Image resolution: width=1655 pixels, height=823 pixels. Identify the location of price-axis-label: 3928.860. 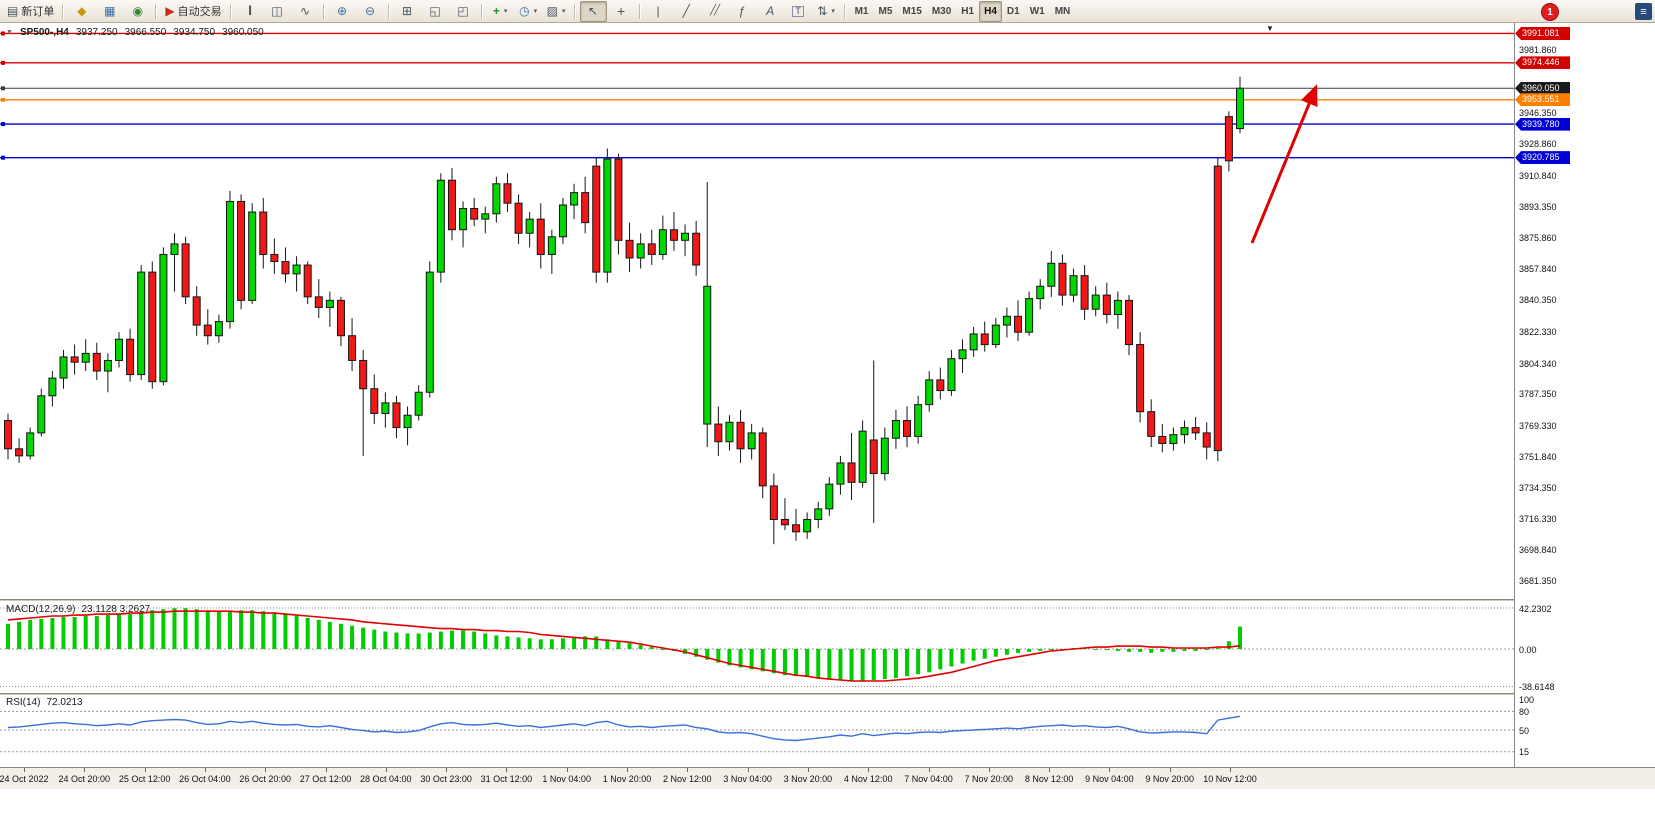
(1538, 143).